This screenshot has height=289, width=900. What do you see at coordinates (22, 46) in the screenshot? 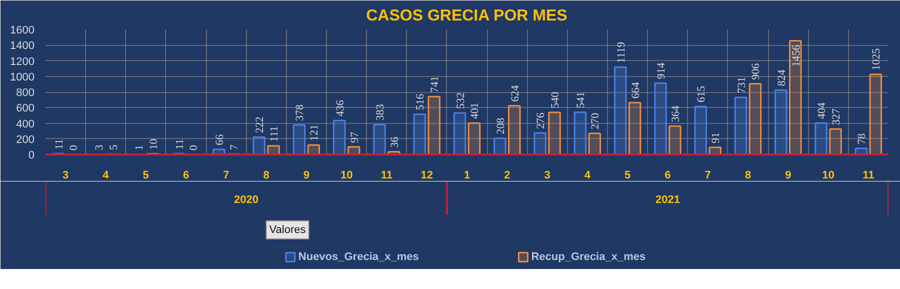
I see `y-tick-label: 1400` at bounding box center [22, 46].